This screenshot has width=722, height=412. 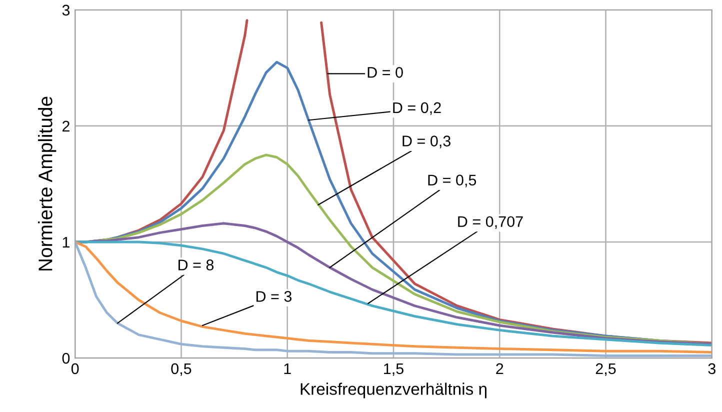 What do you see at coordinates (452, 181) in the screenshot?
I see `annotation: D = 0,5` at bounding box center [452, 181].